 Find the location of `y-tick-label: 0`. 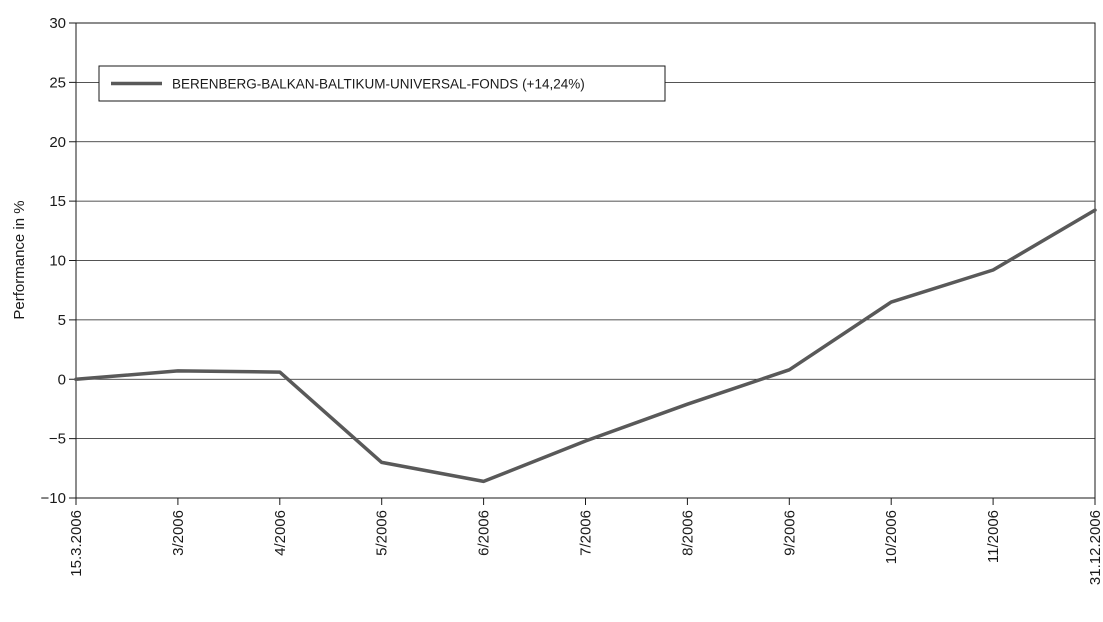

y-tick-label: 0 is located at coordinates (62, 379).